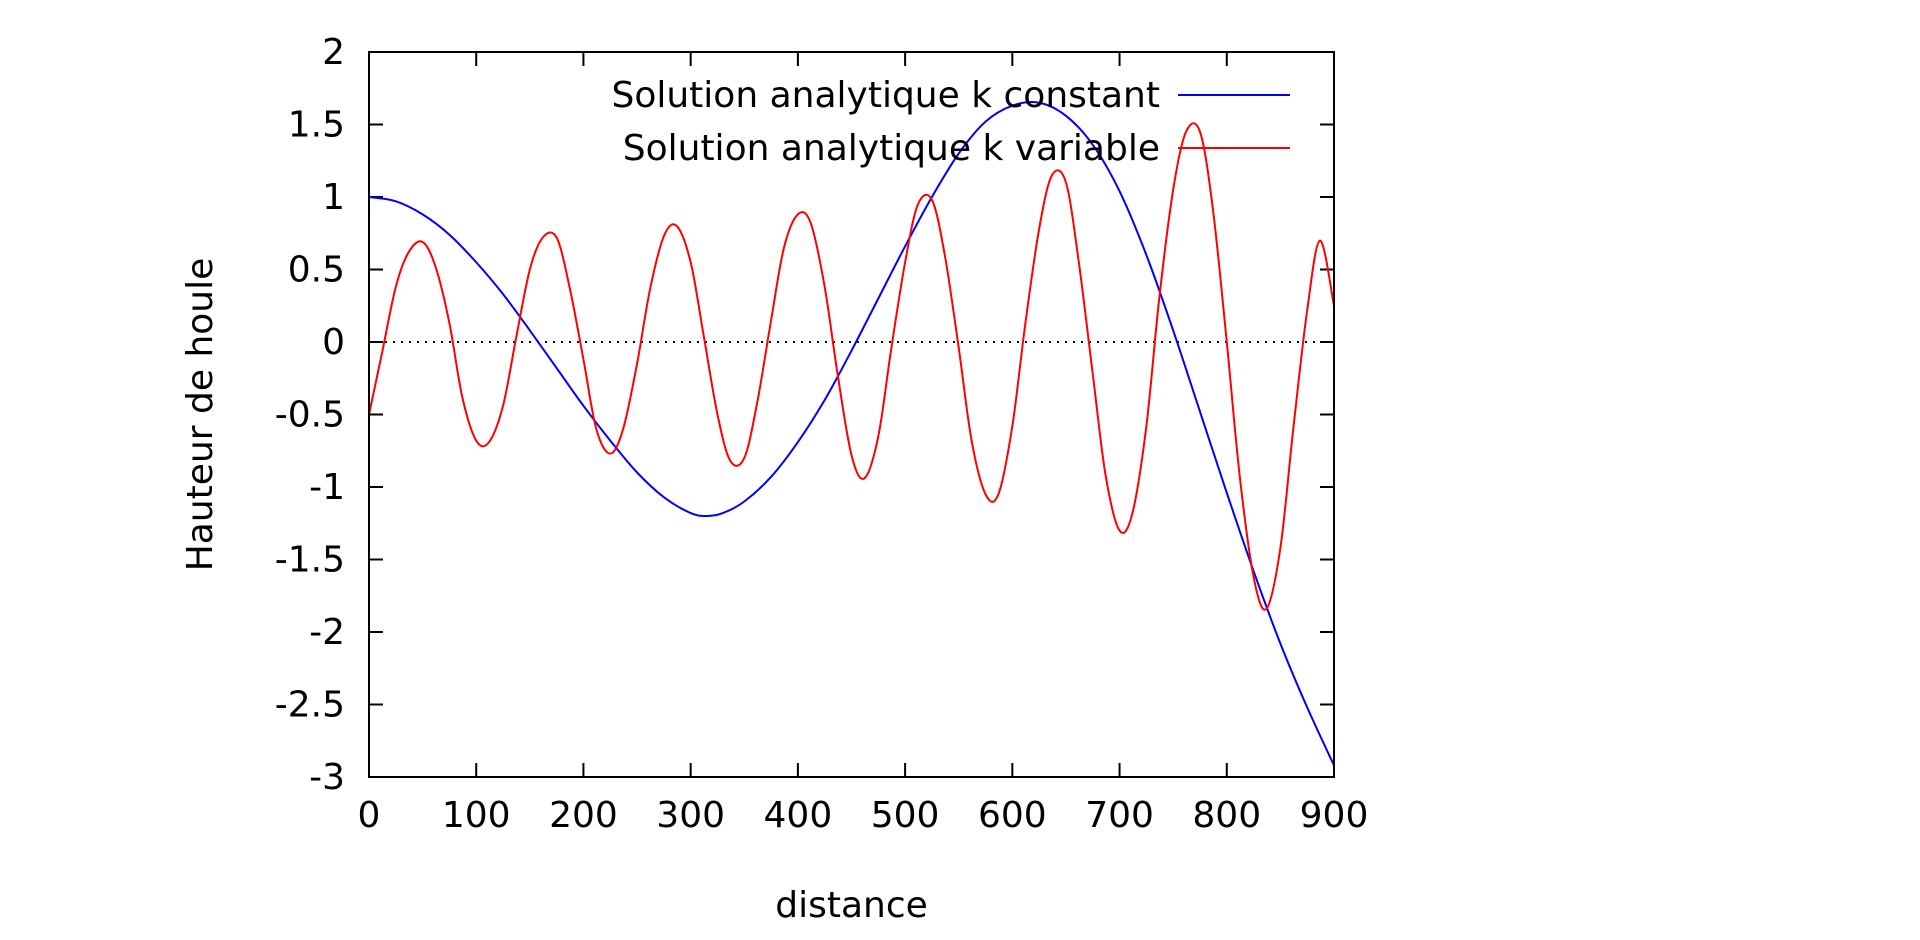 This screenshot has width=1920, height=940. I want to click on y-tick-label: 0, so click(333, 342).